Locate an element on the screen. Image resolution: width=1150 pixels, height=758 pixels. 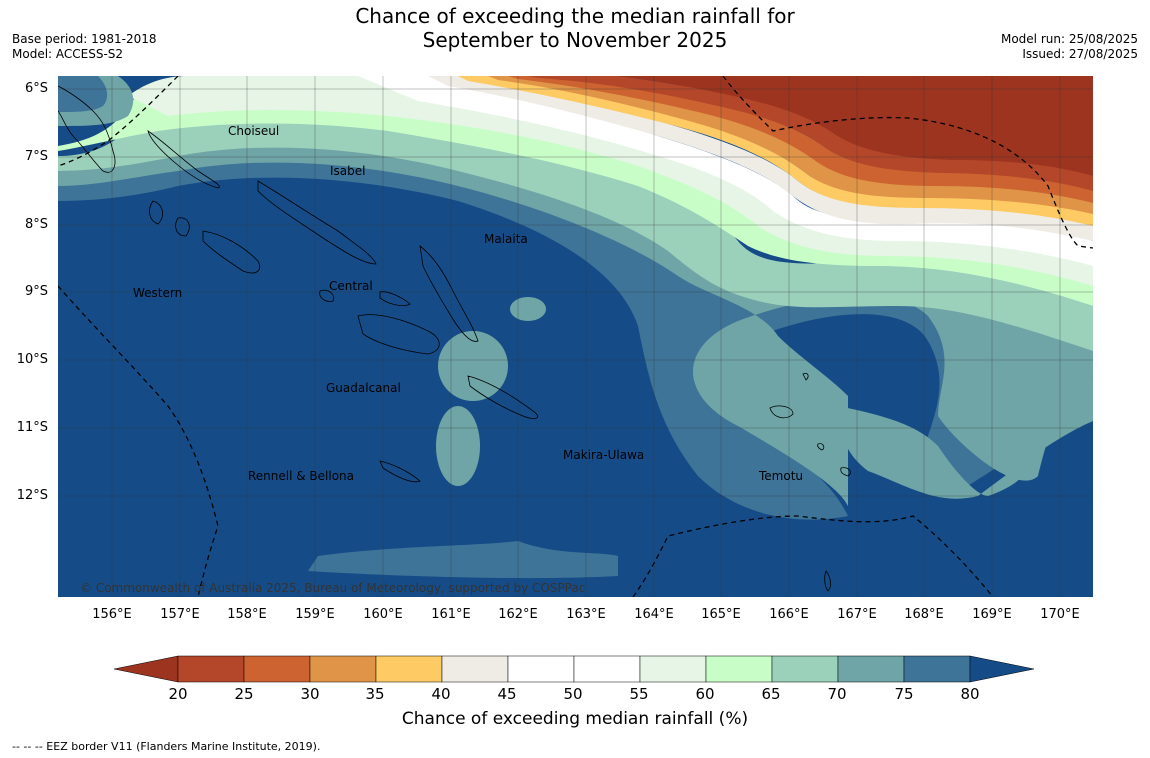
place-choiseul: Choiseul is located at coordinates (253, 131).